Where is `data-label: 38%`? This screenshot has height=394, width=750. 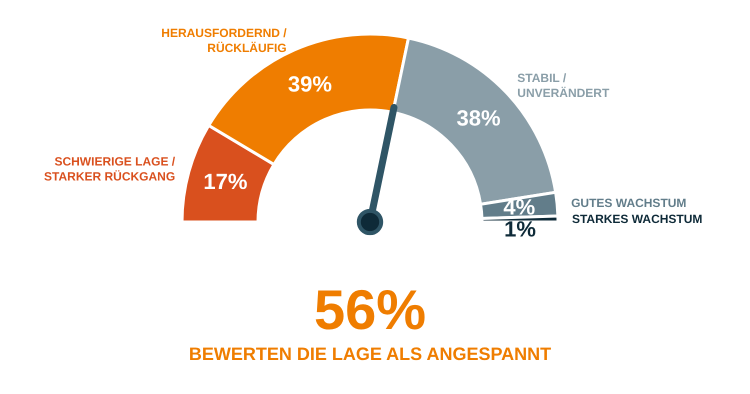
data-label: 38% is located at coordinates (478, 117).